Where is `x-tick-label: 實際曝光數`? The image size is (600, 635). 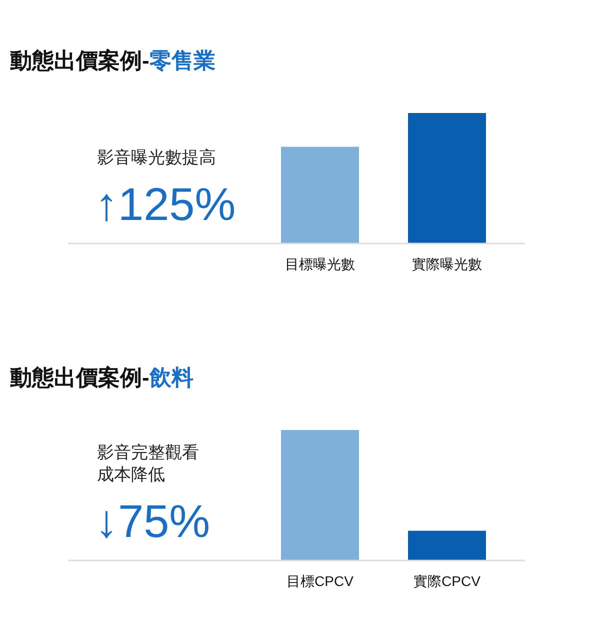
x-tick-label: 實際曝光數 is located at coordinates (447, 264).